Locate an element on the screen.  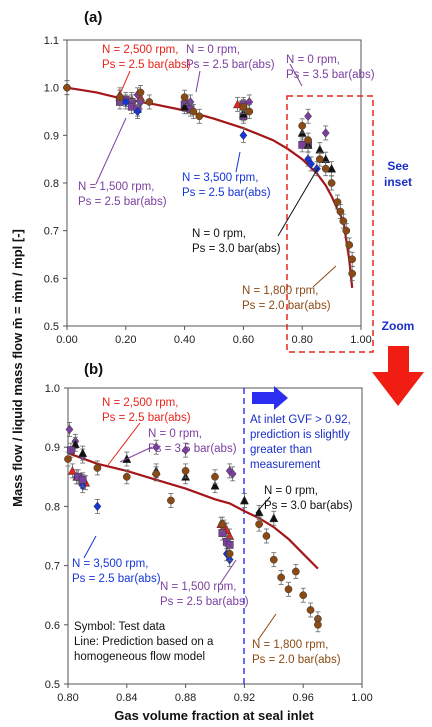
panel-b-y-tick-label: 0.7 is located at coordinates (52, 567).